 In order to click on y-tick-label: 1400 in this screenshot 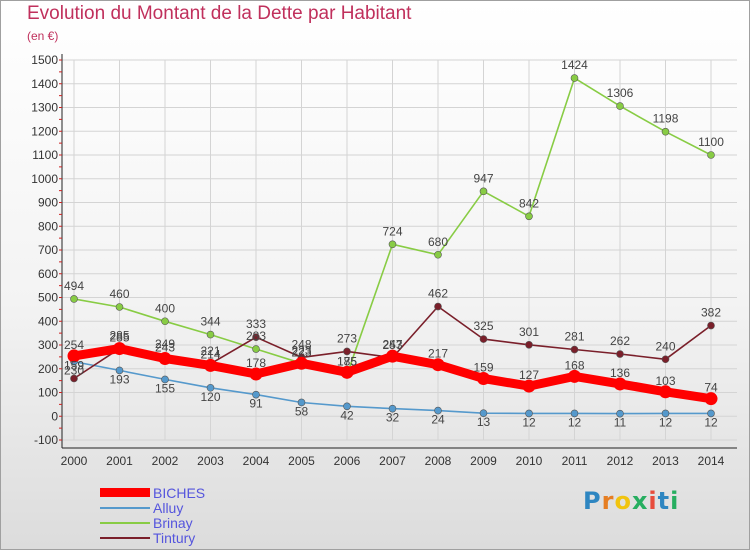, I will do `click(44, 84)`.